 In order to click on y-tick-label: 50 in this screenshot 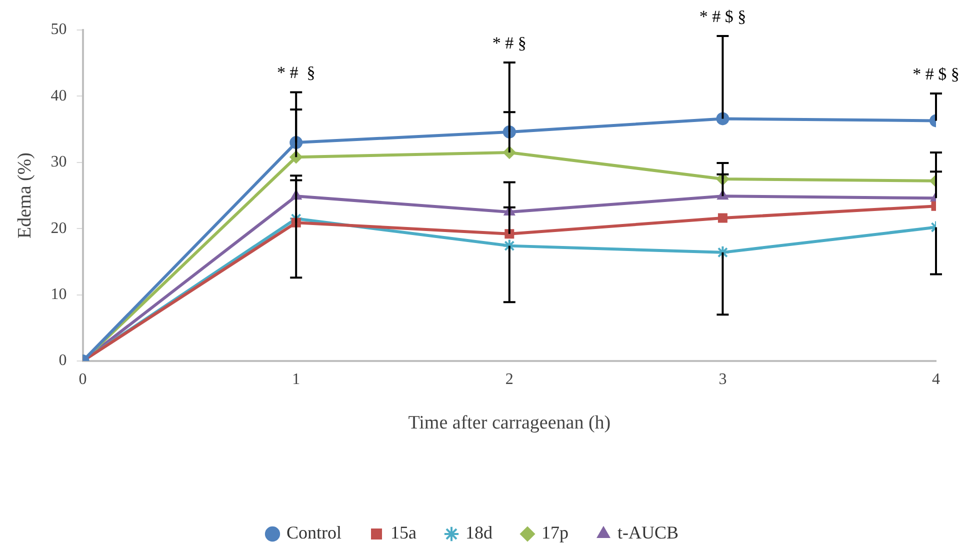, I will do `click(58, 29)`.